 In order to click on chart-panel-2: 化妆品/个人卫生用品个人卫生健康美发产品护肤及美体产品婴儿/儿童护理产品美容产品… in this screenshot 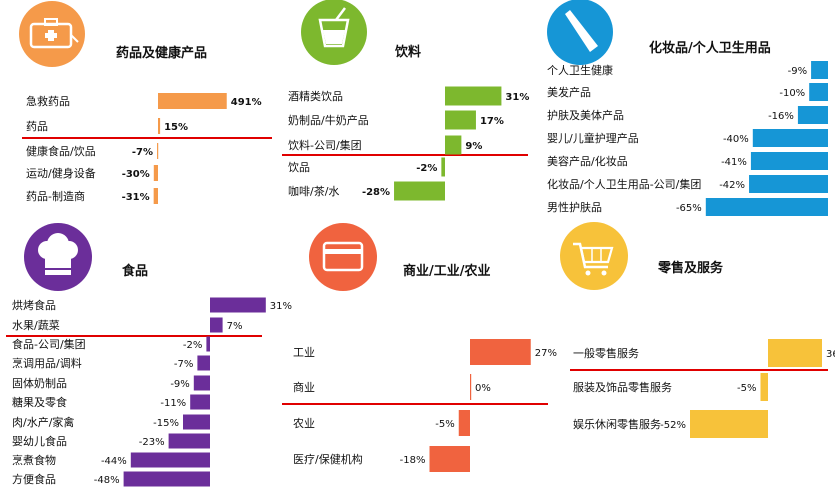, I will do `click(687, 128)`.